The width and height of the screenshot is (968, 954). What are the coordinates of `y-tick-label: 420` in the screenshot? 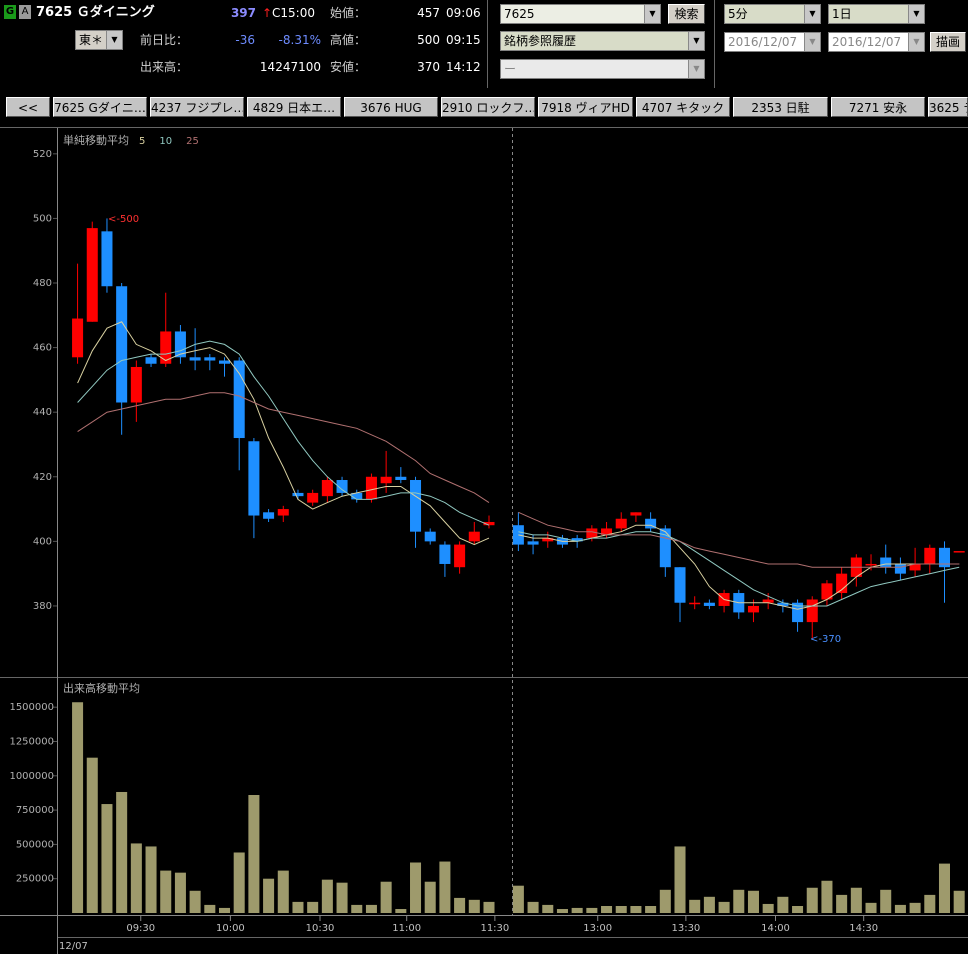 It's located at (42, 477).